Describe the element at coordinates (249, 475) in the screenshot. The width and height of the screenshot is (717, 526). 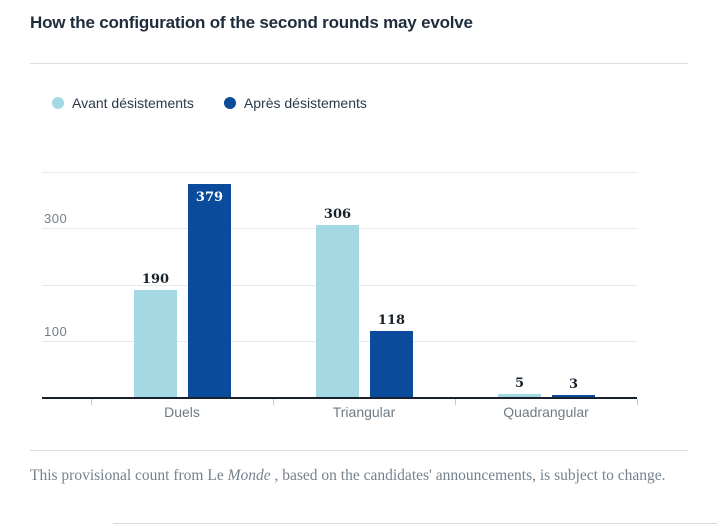
I see `footer-note-source: Monde` at that location.